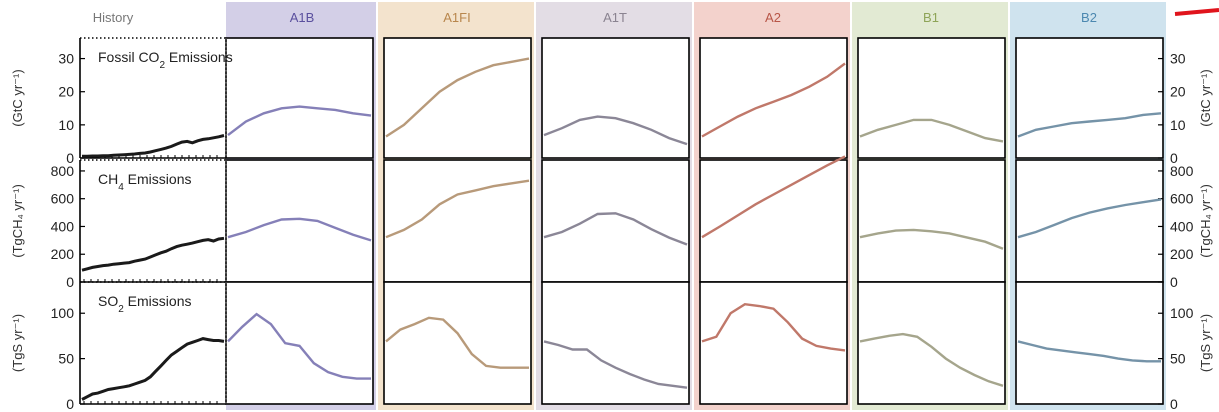 The image size is (1219, 412). I want to click on y-tick-label-right: 200, so click(1182, 254).